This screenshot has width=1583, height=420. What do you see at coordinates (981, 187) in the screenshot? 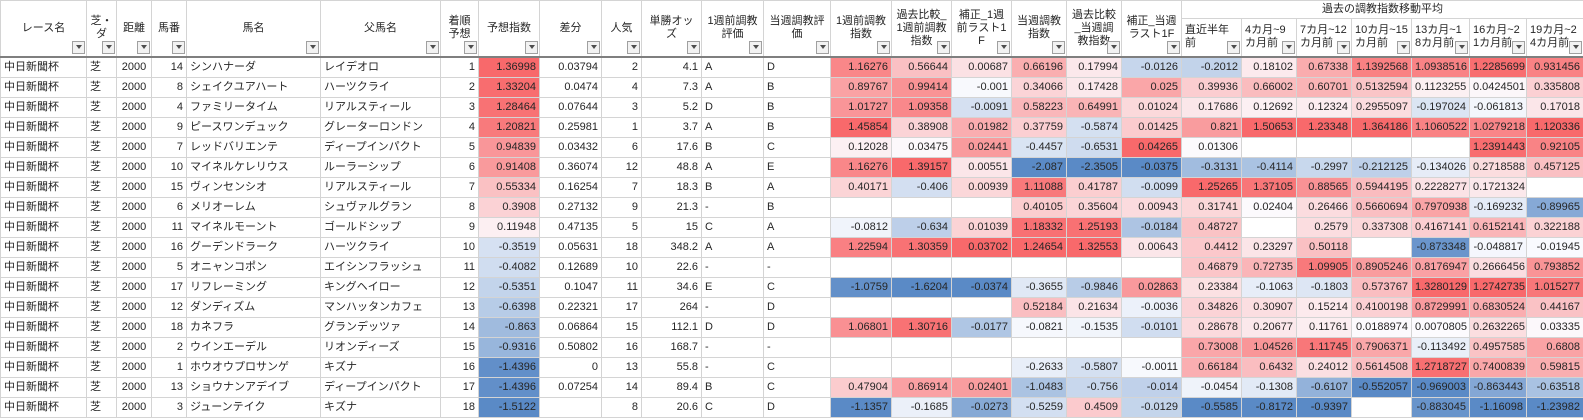
I see `cell-correction-week1-last1f: 0.00939` at bounding box center [981, 187].